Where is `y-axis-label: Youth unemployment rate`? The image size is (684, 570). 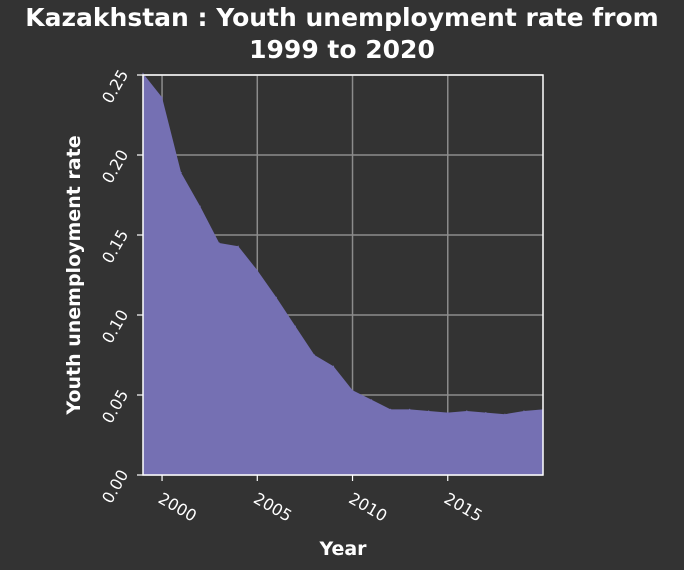 y-axis-label: Youth unemployment rate is located at coordinates (74, 275).